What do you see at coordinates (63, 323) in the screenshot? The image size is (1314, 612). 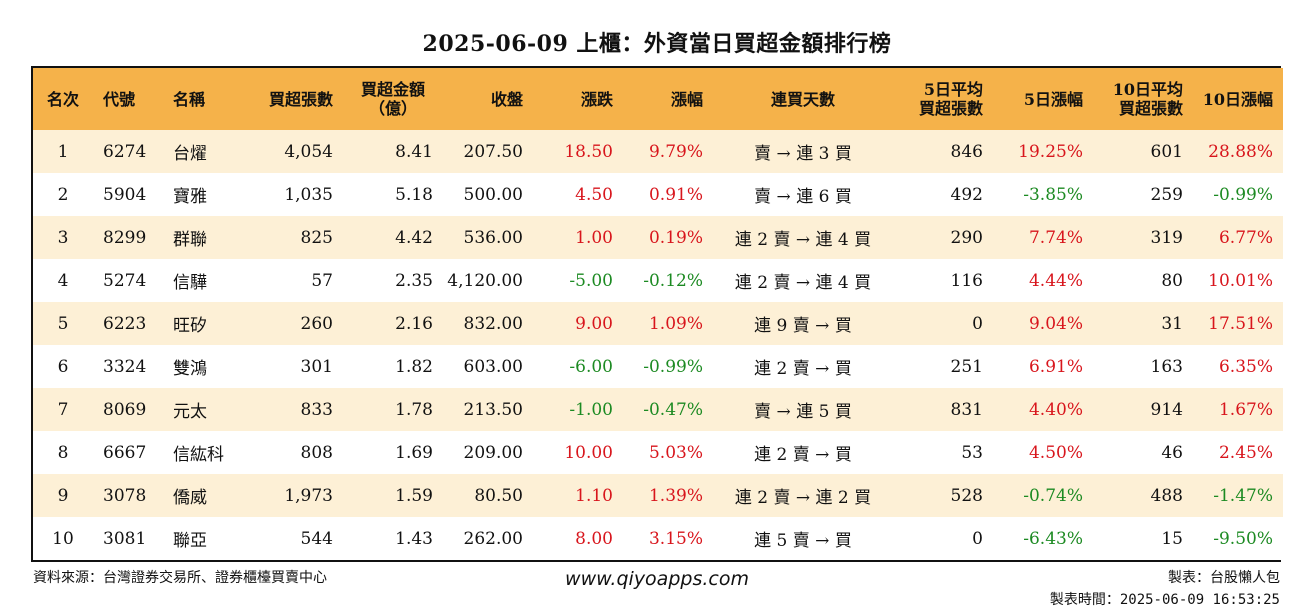 I see `cell-rank: 5` at bounding box center [63, 323].